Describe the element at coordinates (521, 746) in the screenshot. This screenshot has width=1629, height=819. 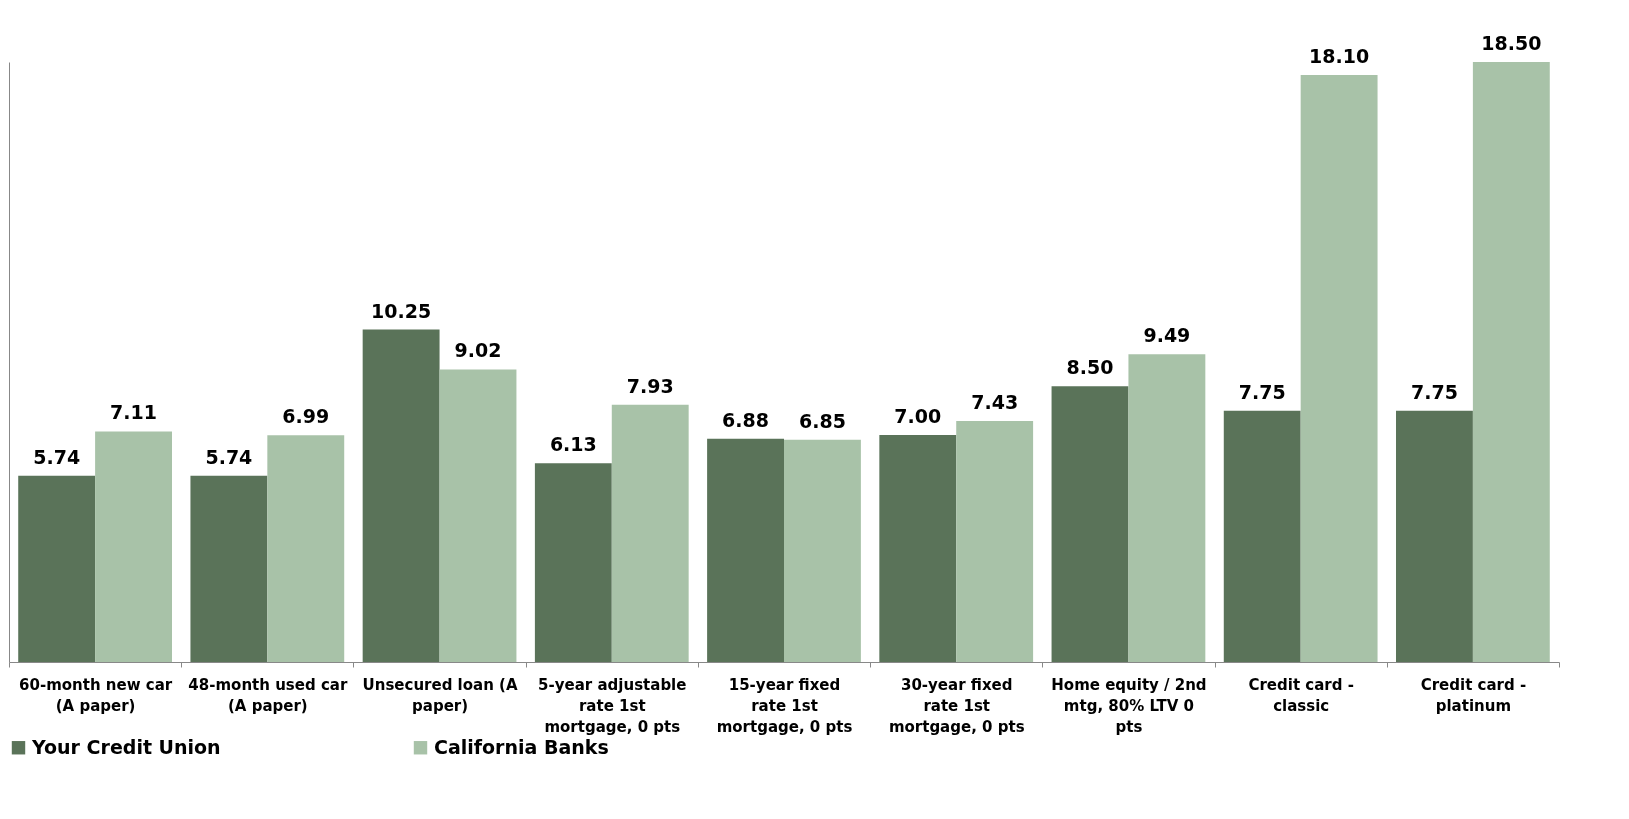
I see `legend-label: California Banks` at that location.